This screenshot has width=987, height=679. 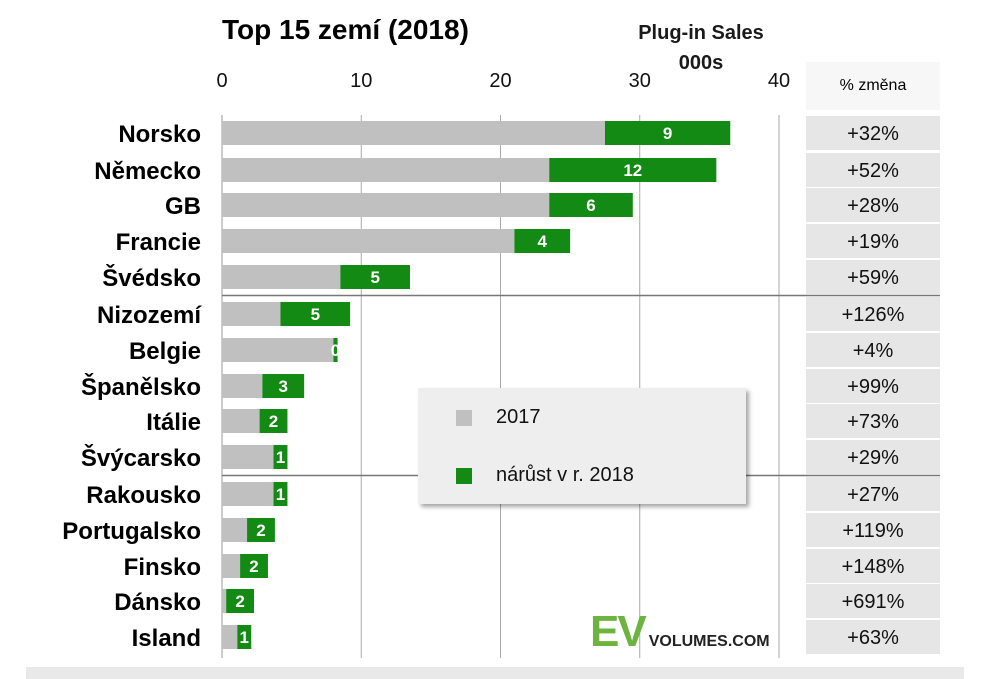 I want to click on category-label: Španělsko, so click(x=141, y=387).